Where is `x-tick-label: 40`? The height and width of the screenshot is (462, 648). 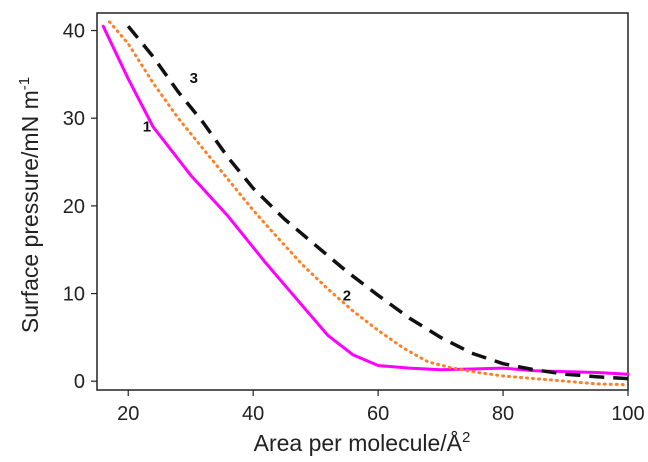
x-tick-label: 40 is located at coordinates (253, 414).